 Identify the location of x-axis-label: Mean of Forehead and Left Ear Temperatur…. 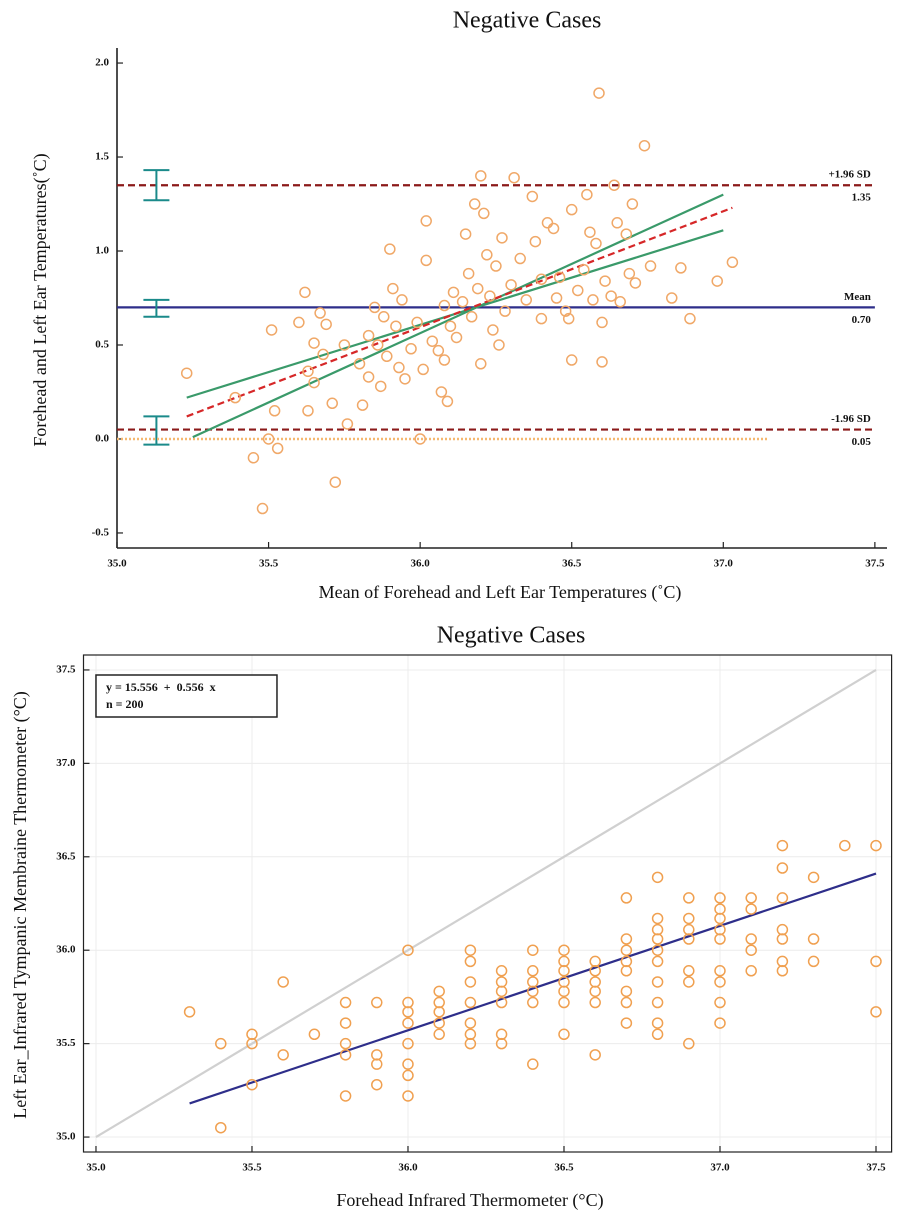
(500, 592).